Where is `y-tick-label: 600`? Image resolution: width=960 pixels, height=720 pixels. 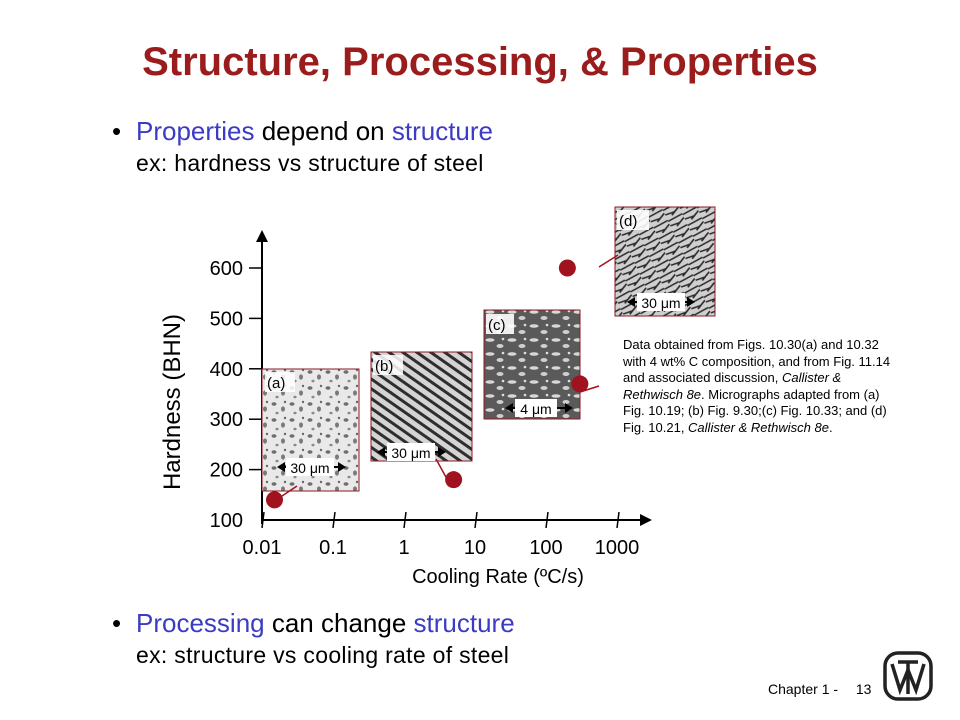
y-tick-label: 600 is located at coordinates (226, 269).